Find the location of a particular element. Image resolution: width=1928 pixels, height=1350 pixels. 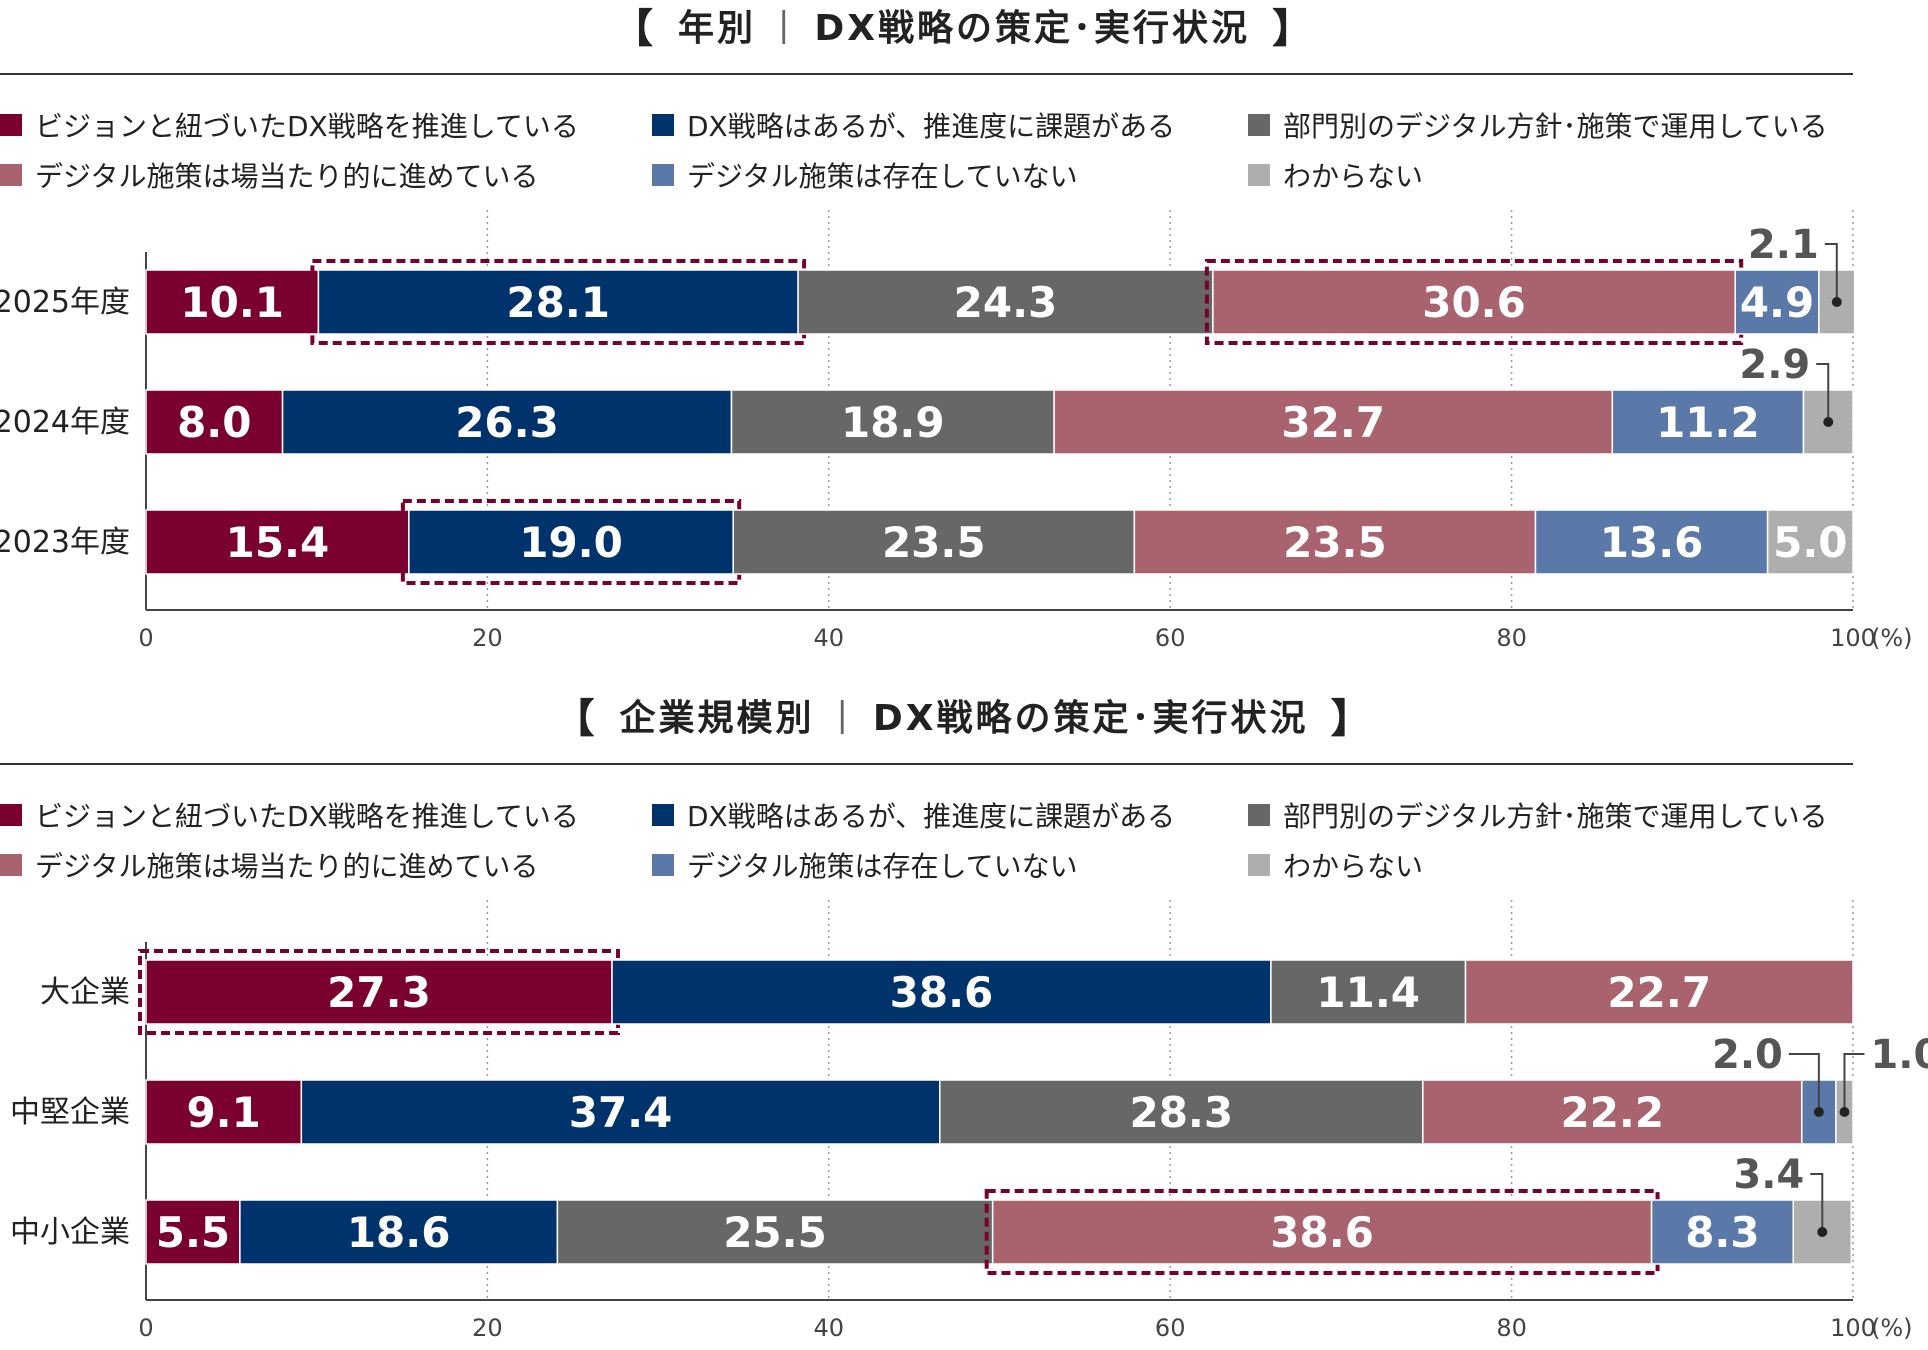

value-label: 9.1 is located at coordinates (223, 1112).